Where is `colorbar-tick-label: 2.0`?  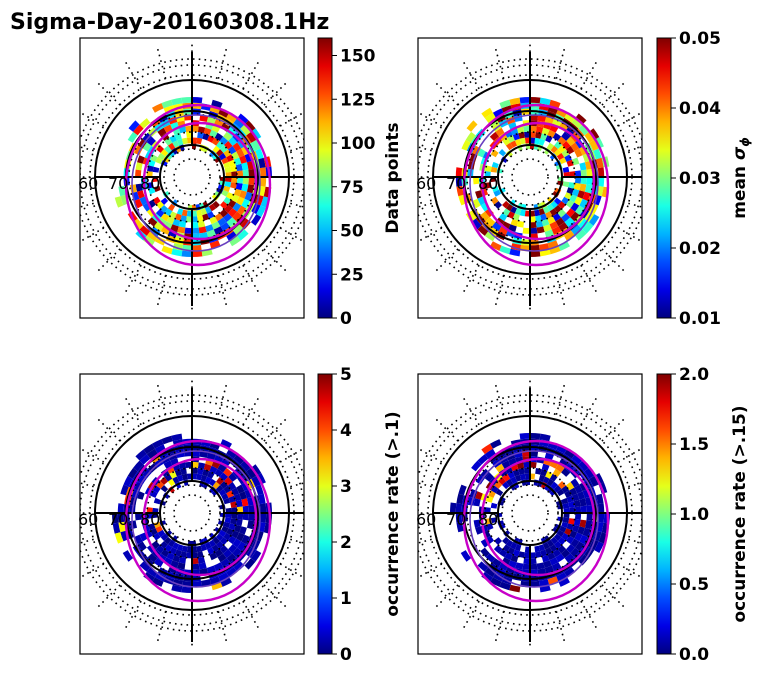
colorbar-tick-label: 2.0 is located at coordinates (694, 375).